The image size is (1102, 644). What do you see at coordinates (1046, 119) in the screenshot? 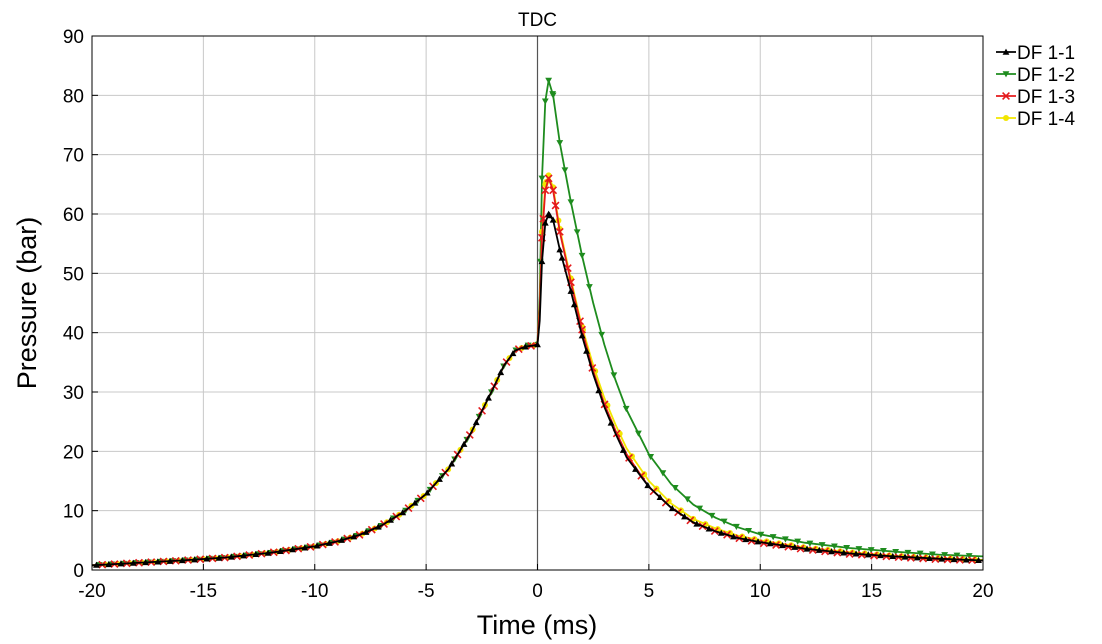
I see `legend-label: DF 1-4` at bounding box center [1046, 119].